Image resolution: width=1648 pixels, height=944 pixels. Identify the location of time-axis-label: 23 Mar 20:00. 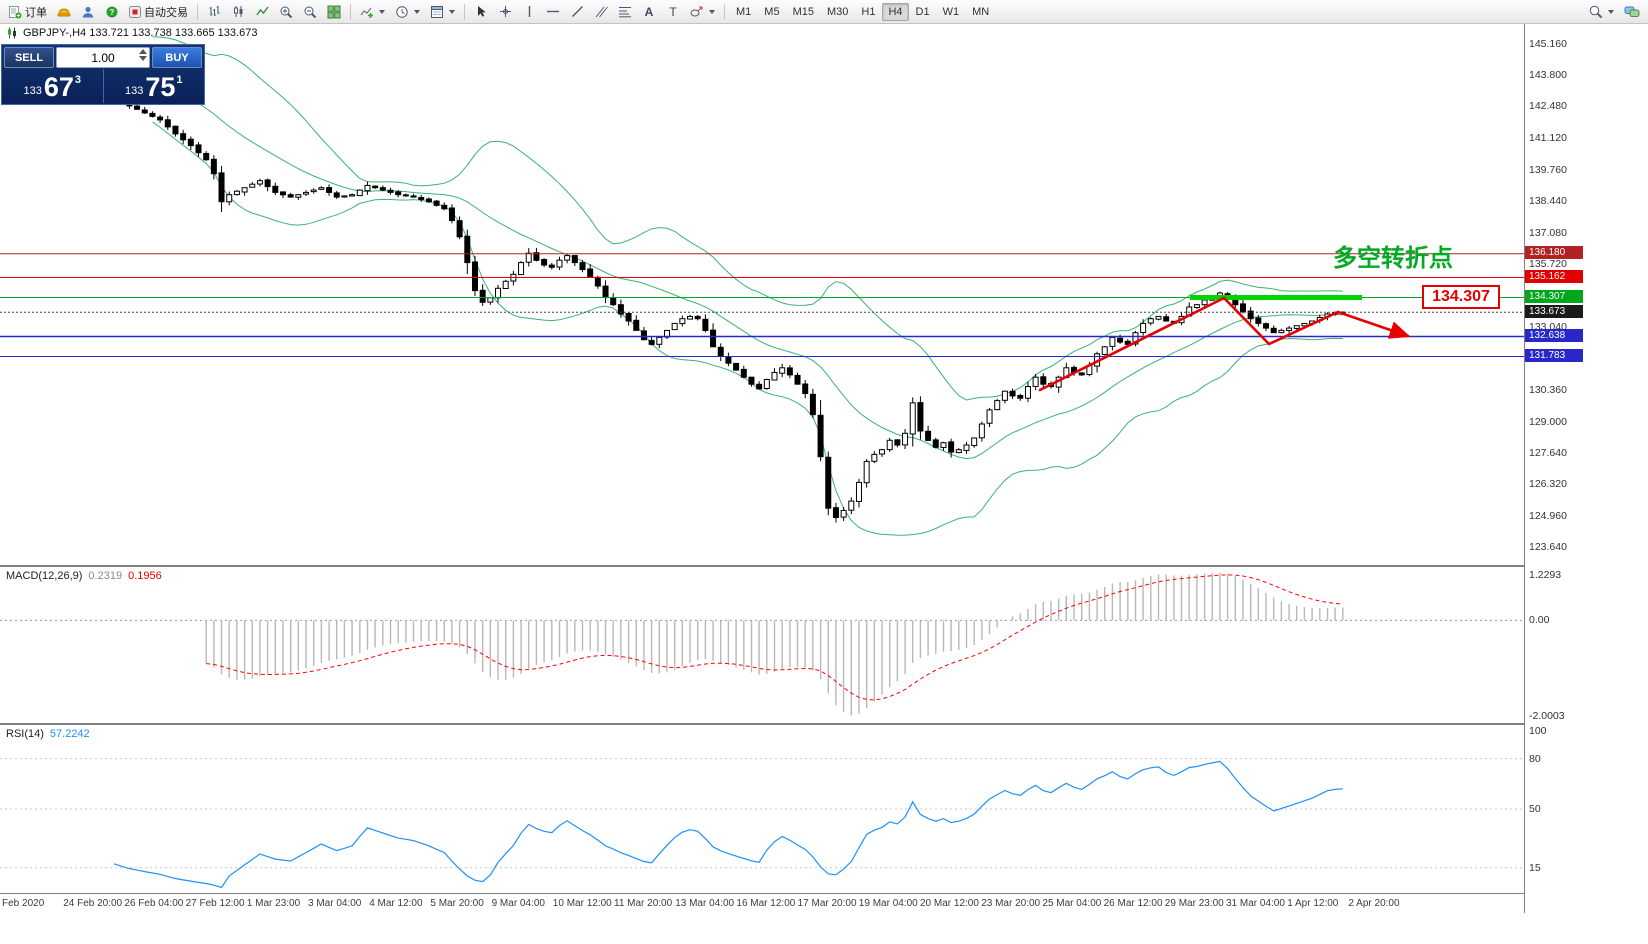
(1011, 903).